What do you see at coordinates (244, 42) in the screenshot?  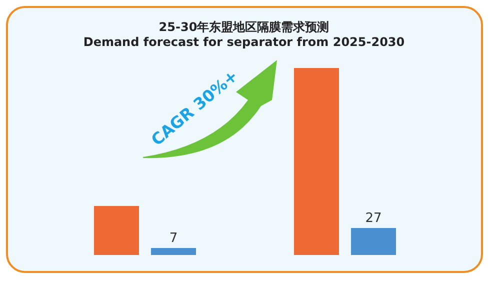 I see `chart-subtitle: Demand forecast for separator from 2025-2030` at bounding box center [244, 42].